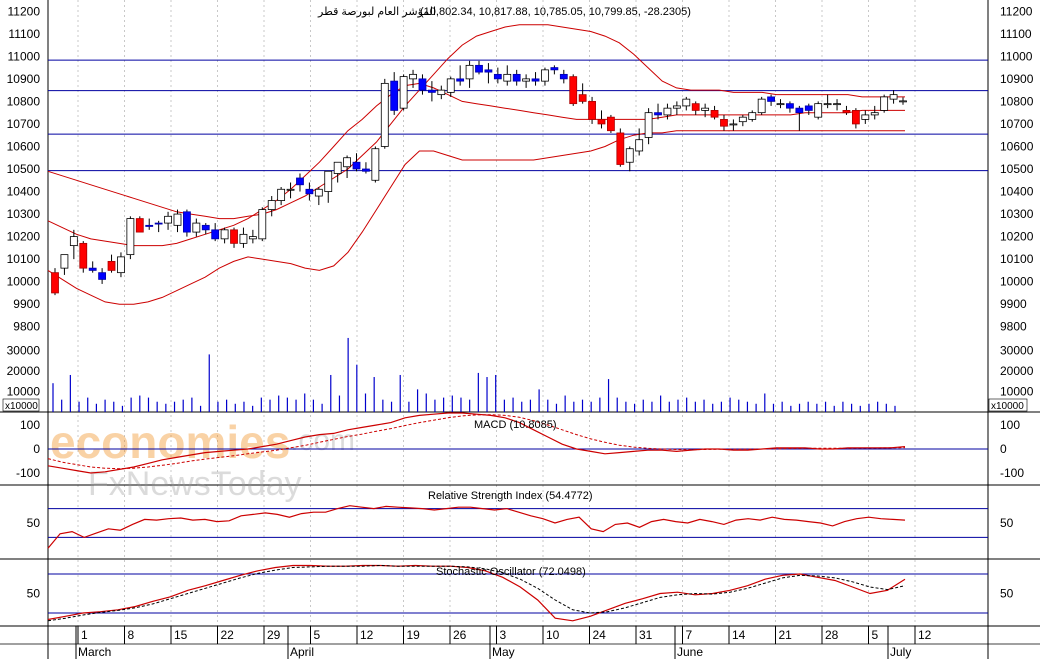 This screenshot has width=1040, height=659. What do you see at coordinates (646, 635) in the screenshot?
I see `x-day-label: 31` at bounding box center [646, 635].